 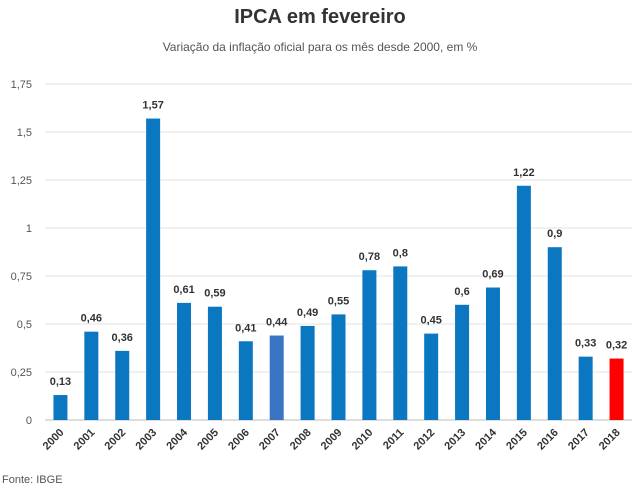 What do you see at coordinates (21, 277) in the screenshot?
I see `y-tick-label: 0,75` at bounding box center [21, 277].